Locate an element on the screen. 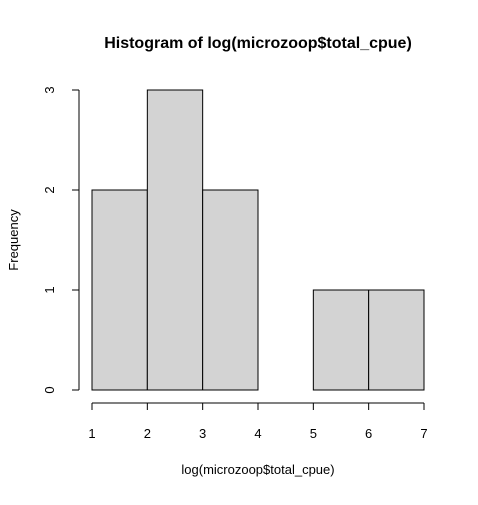 The image size is (478, 505). x-axis-label: log(microzoop$total_cpue) is located at coordinates (257, 469).